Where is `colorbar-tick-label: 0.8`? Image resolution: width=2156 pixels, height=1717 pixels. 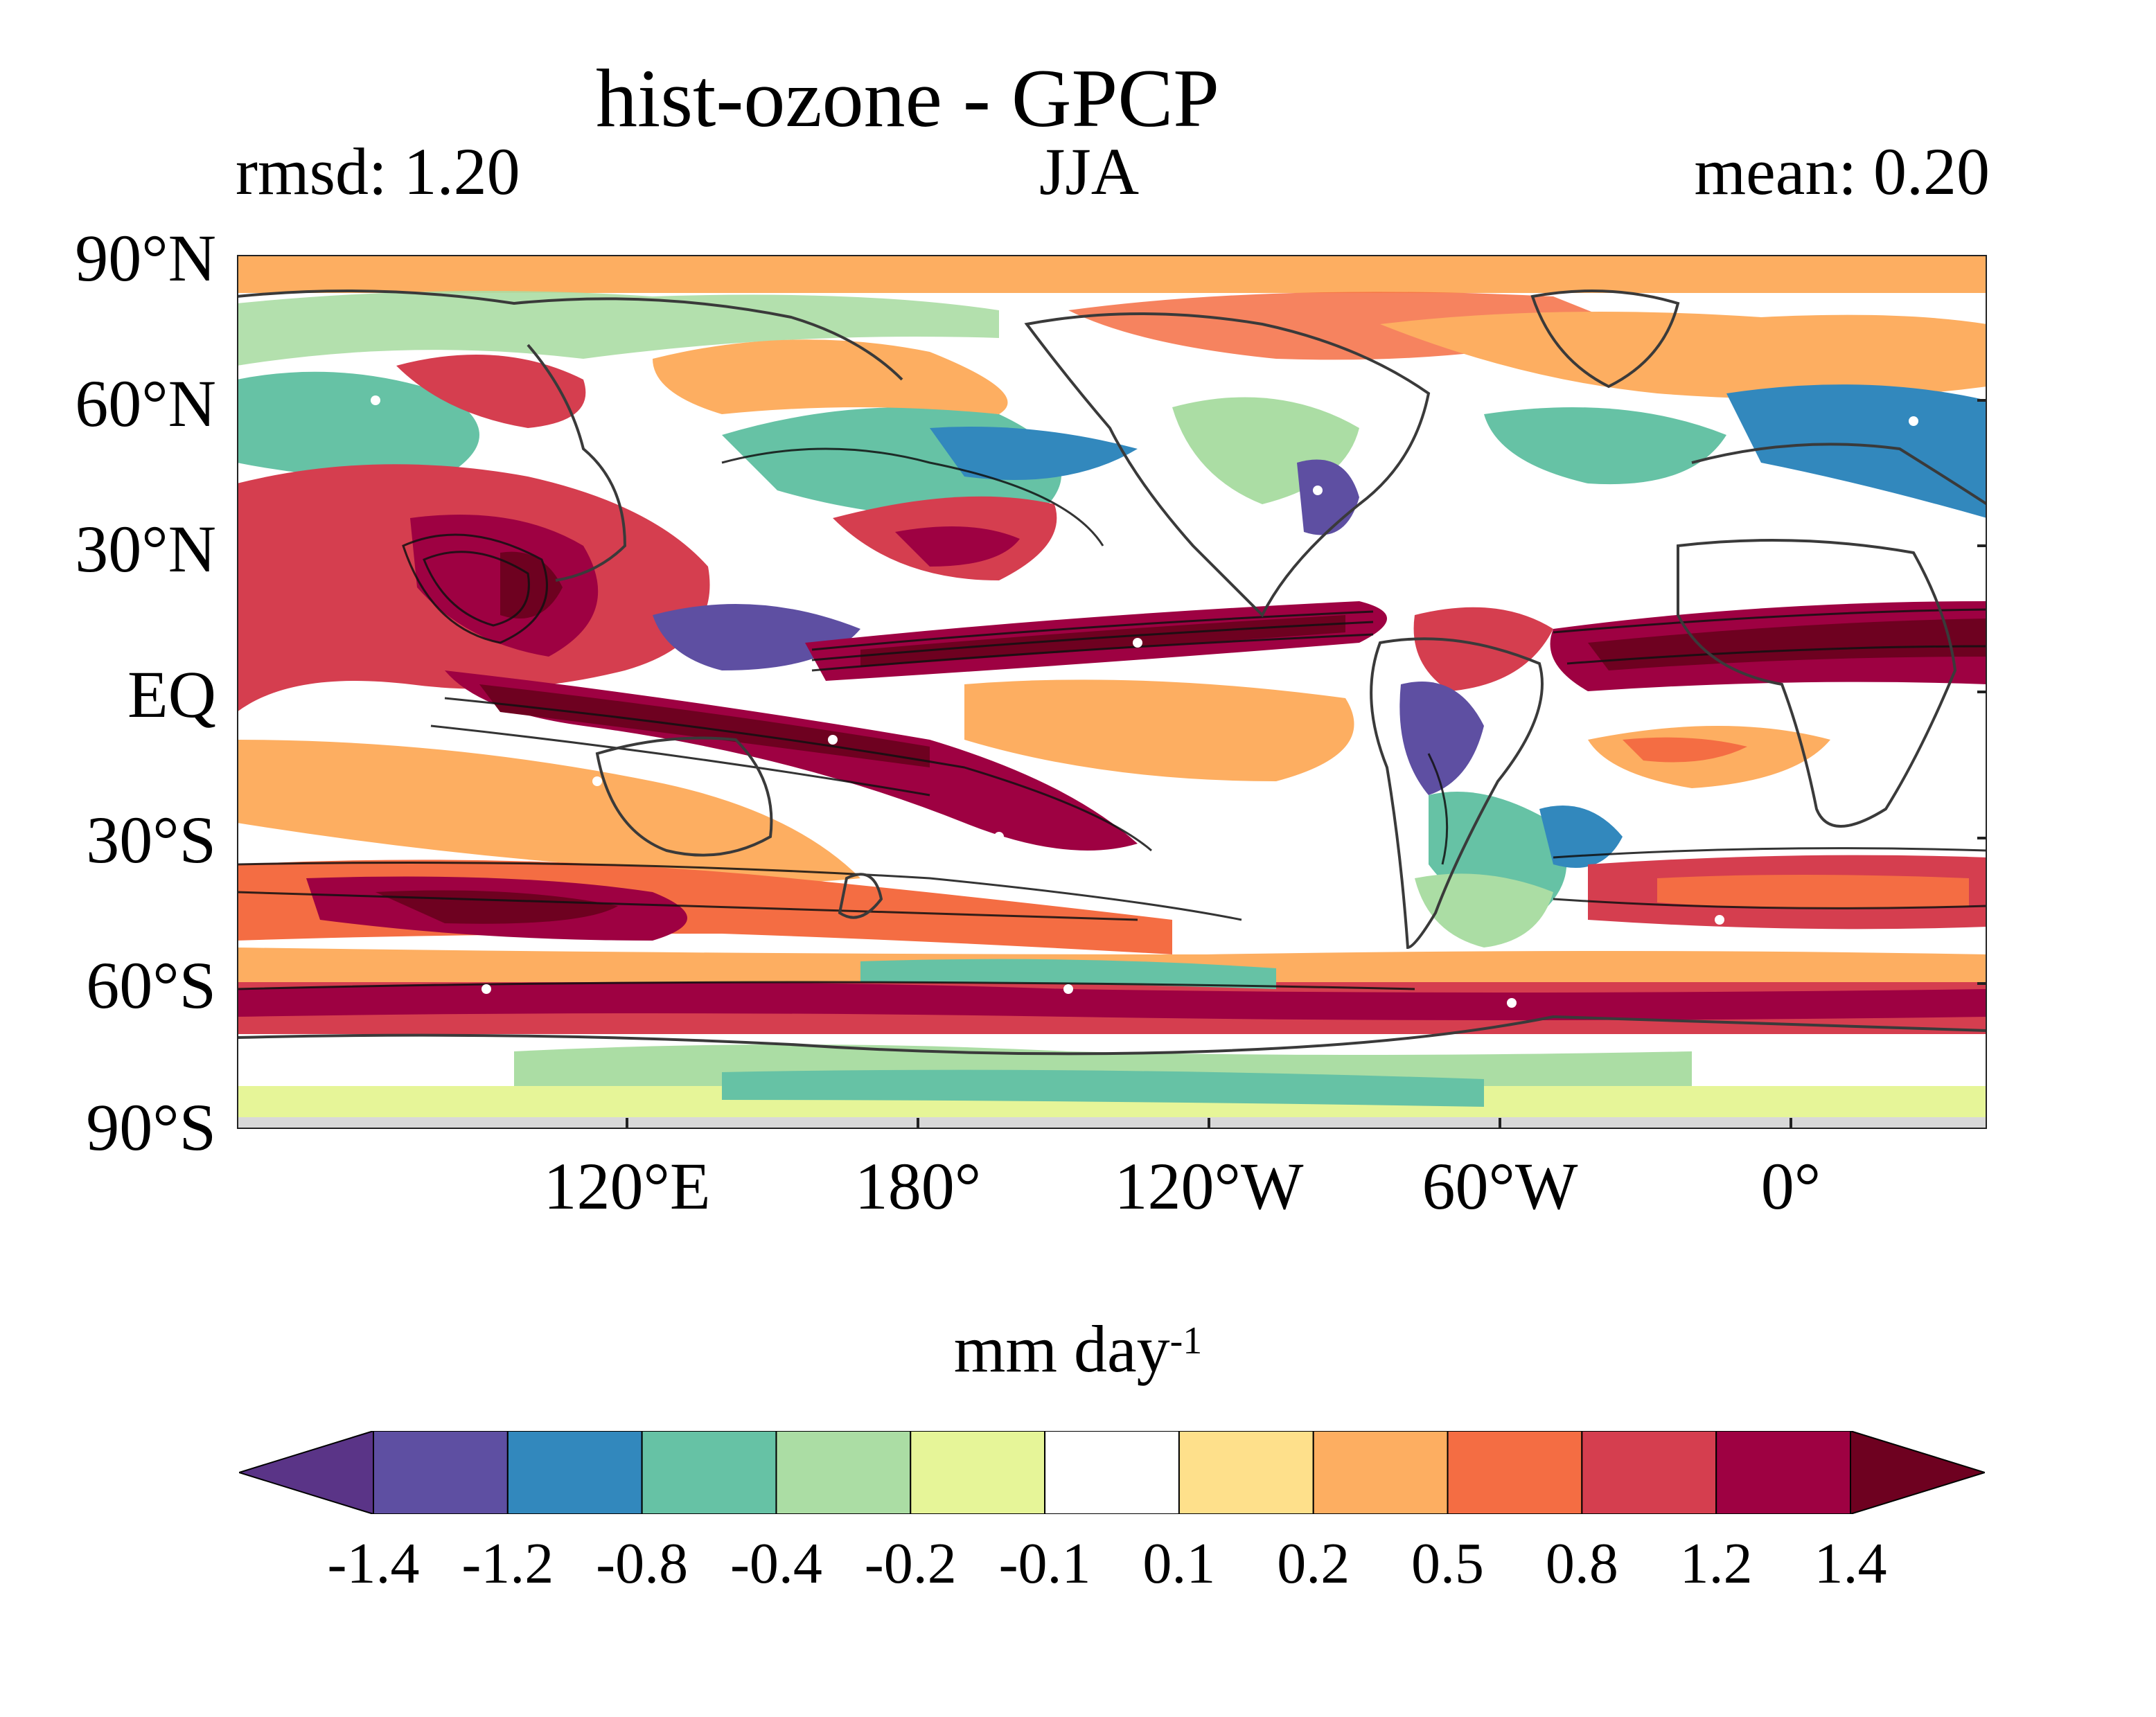
colorbar-tick-label: 0.8 is located at coordinates (1582, 1564).